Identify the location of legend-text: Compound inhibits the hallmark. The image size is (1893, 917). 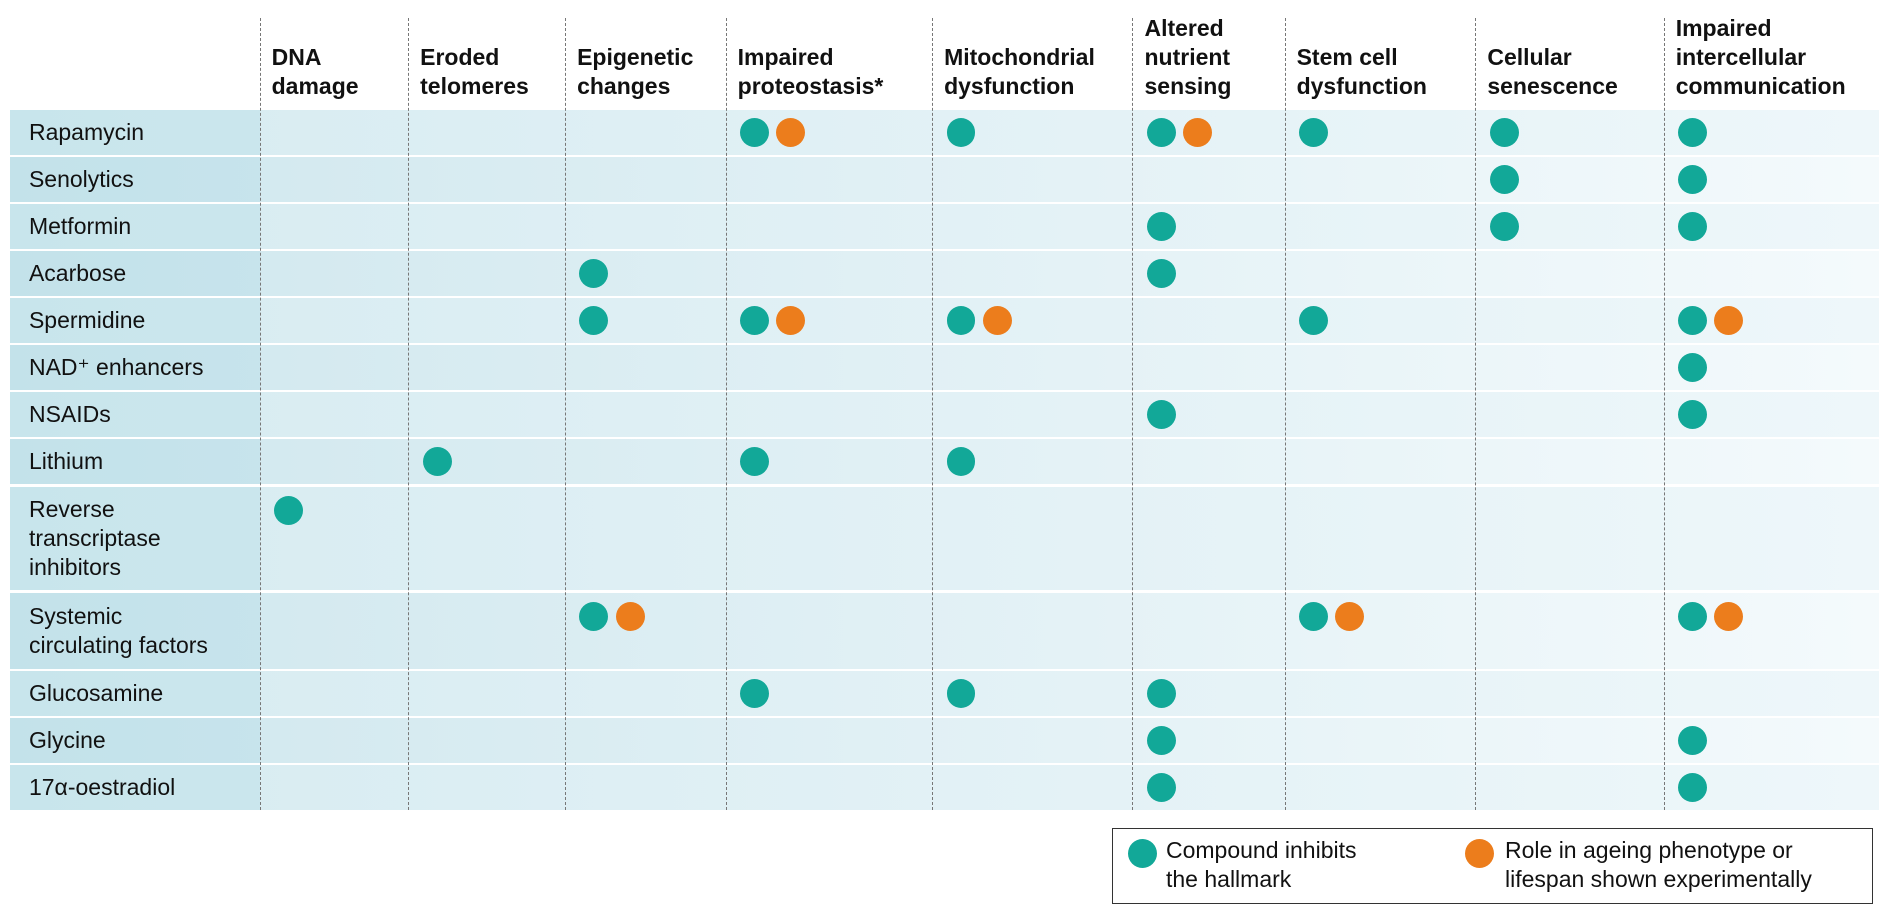
(1261, 864).